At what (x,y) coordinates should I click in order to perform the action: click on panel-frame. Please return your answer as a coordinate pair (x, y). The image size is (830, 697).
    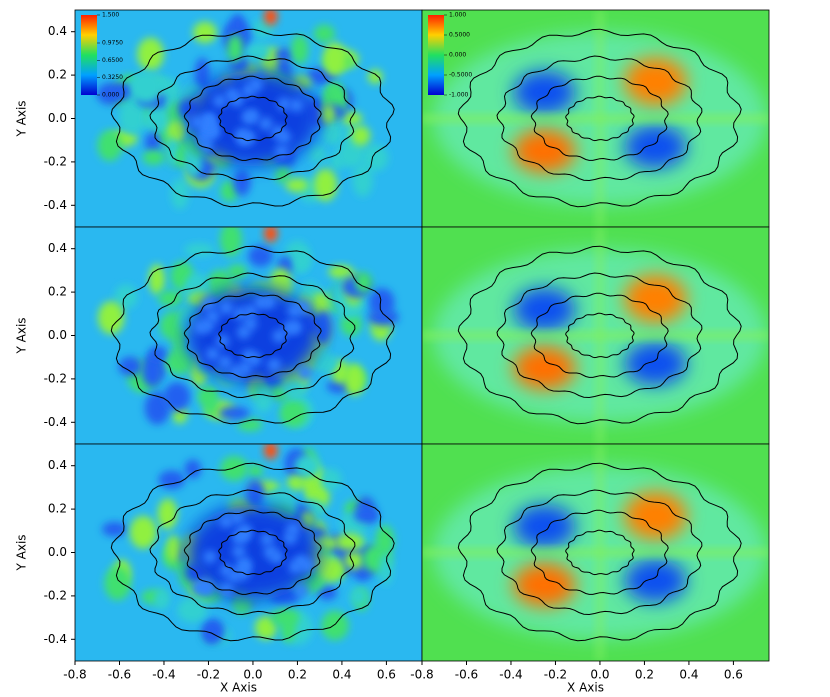
    Looking at the image, I should click on (595, 552).